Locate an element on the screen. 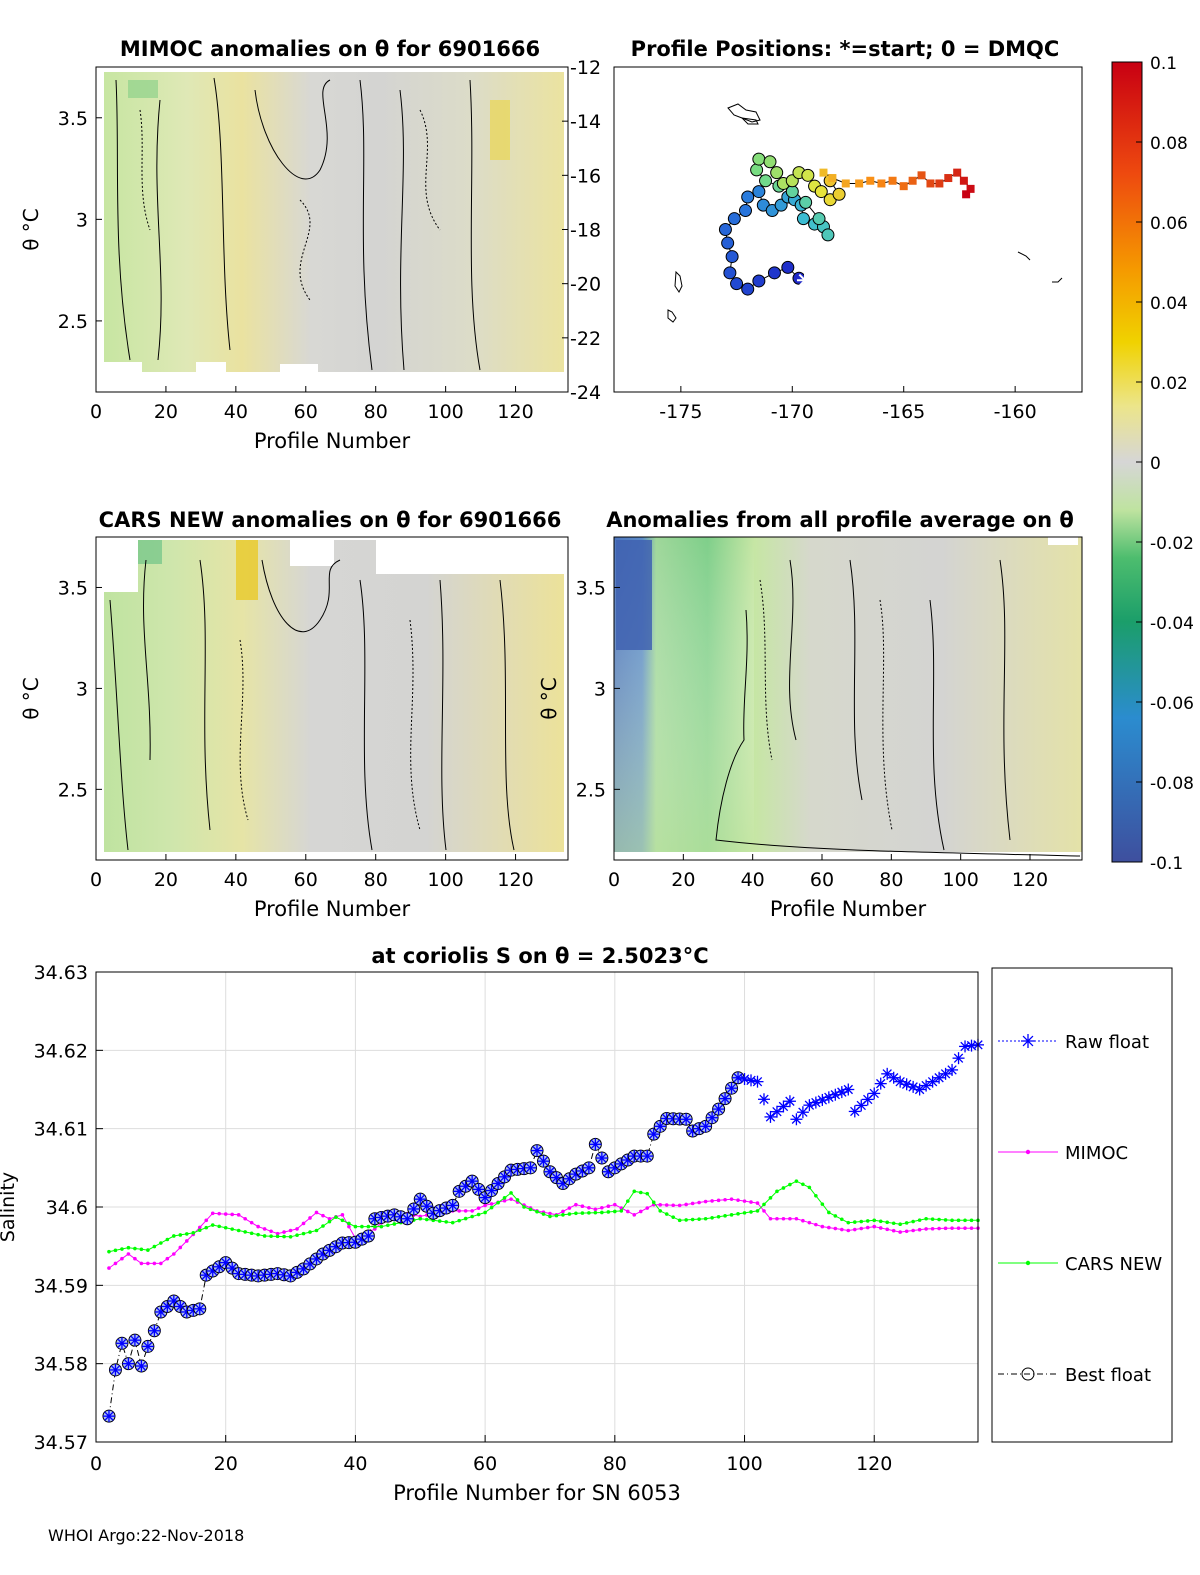  y-tick-label: 34.63 is located at coordinates (61, 973).